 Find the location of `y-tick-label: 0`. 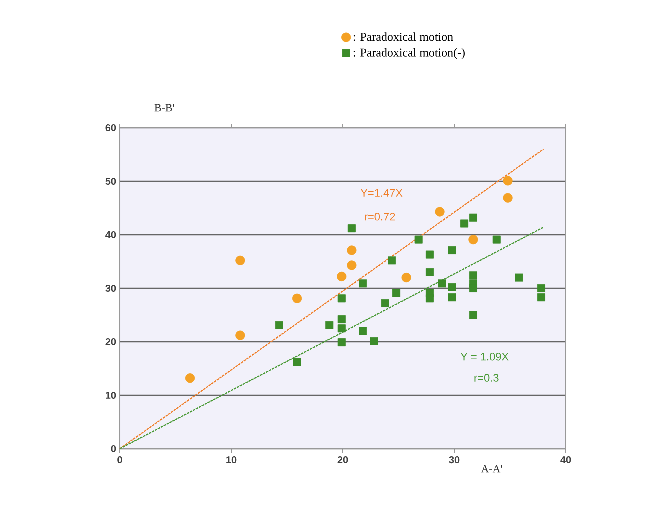

y-tick-label: 0 is located at coordinates (113, 449).